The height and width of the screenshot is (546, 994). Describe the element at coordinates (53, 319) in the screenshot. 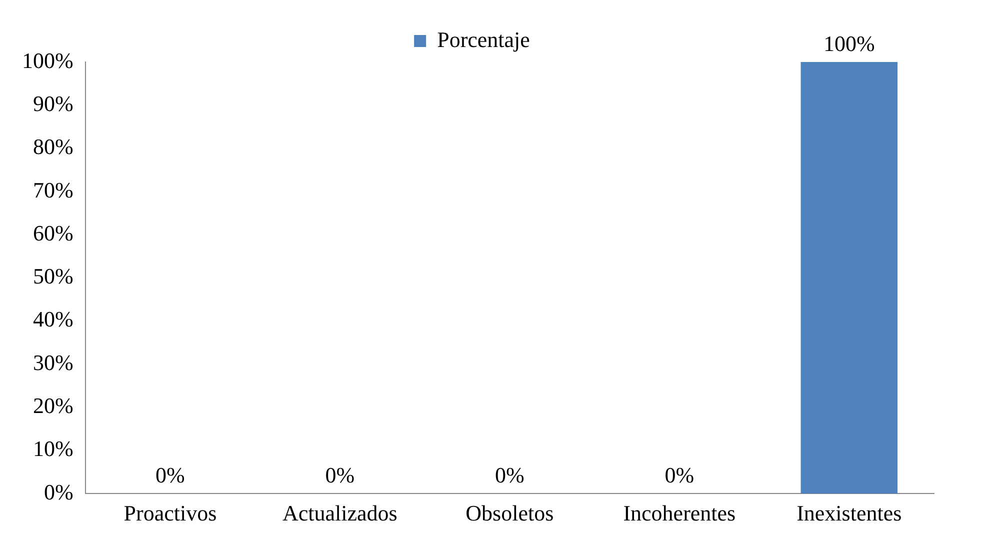

I see `y-tick-label: 40%` at that location.